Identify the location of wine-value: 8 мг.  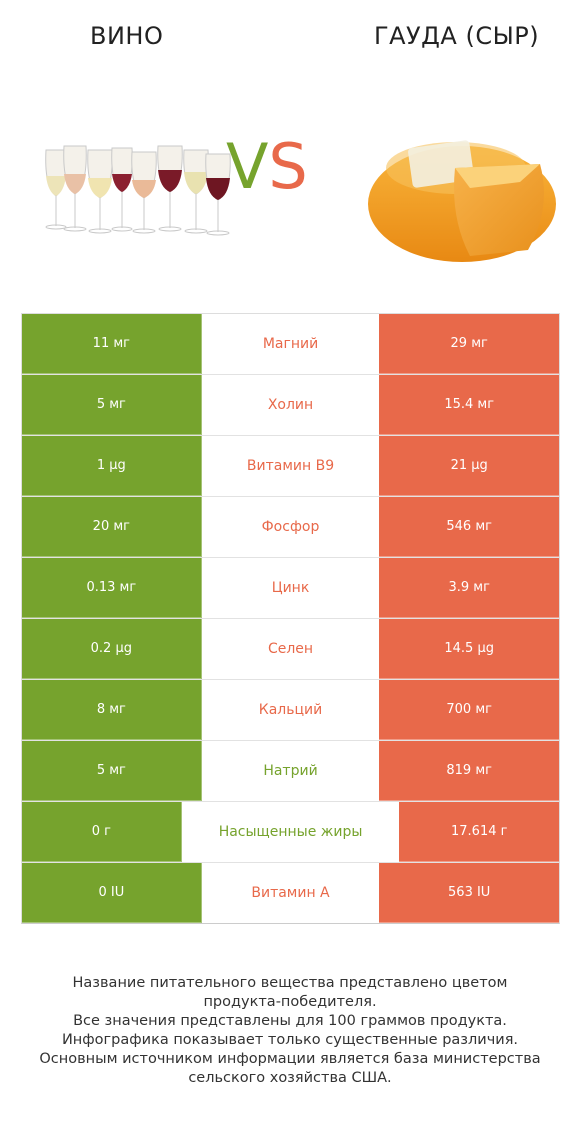
(112, 710).